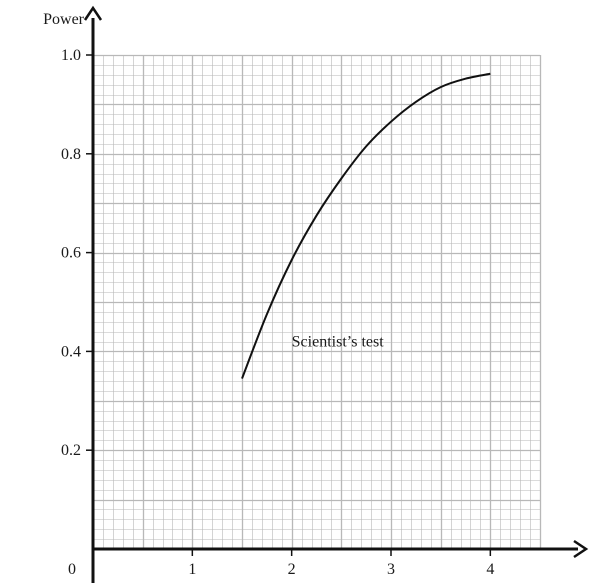 The height and width of the screenshot is (587, 590). Describe the element at coordinates (72, 569) in the screenshot. I see `origin-label: 0` at that location.